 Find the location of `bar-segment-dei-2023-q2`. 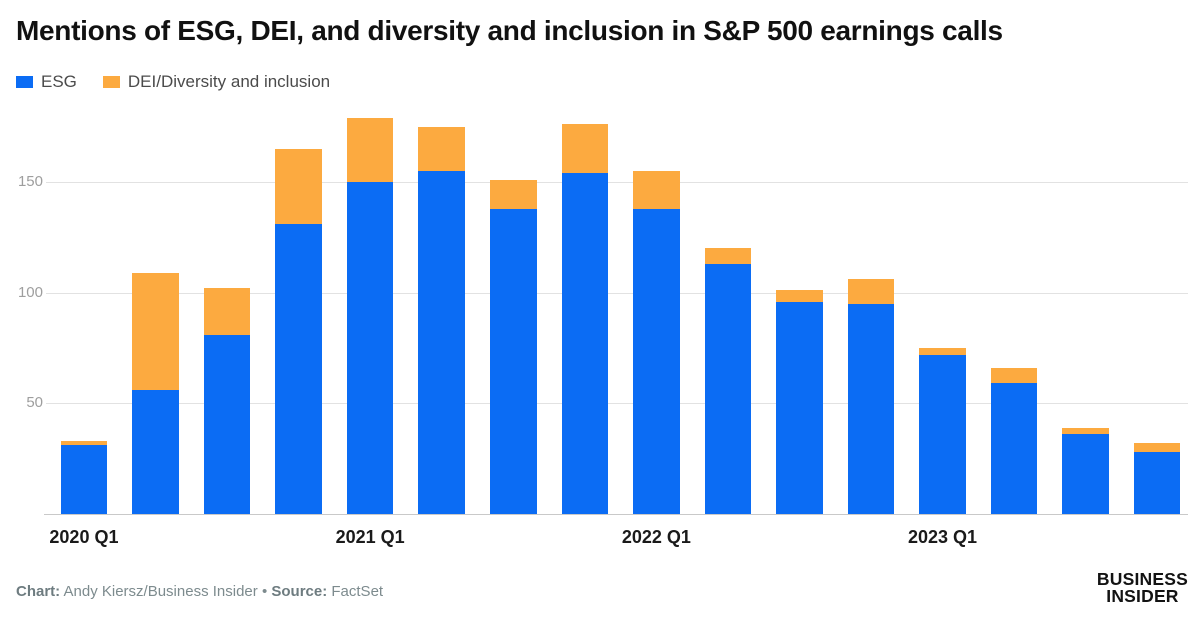

bar-segment-dei-2023-q2 is located at coordinates (1014, 375).